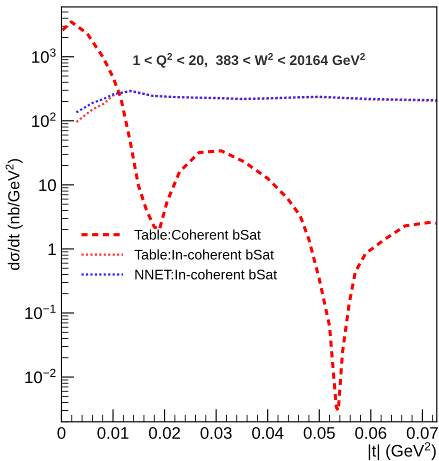  I want to click on legend-label: NNET:In-coherent bSat, so click(206, 274).